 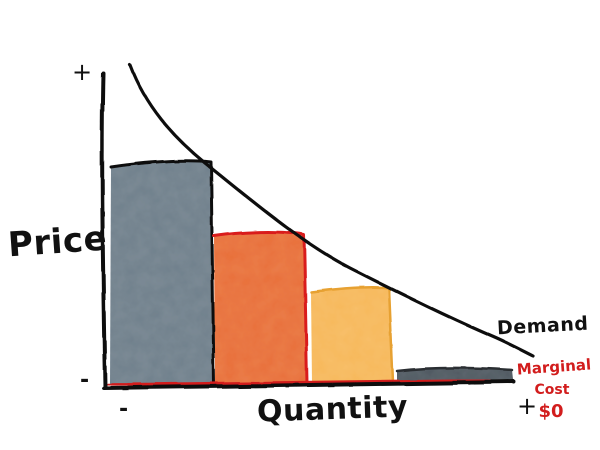 What do you see at coordinates (82, 72) in the screenshot?
I see `y-axis-plus-sign: +` at bounding box center [82, 72].